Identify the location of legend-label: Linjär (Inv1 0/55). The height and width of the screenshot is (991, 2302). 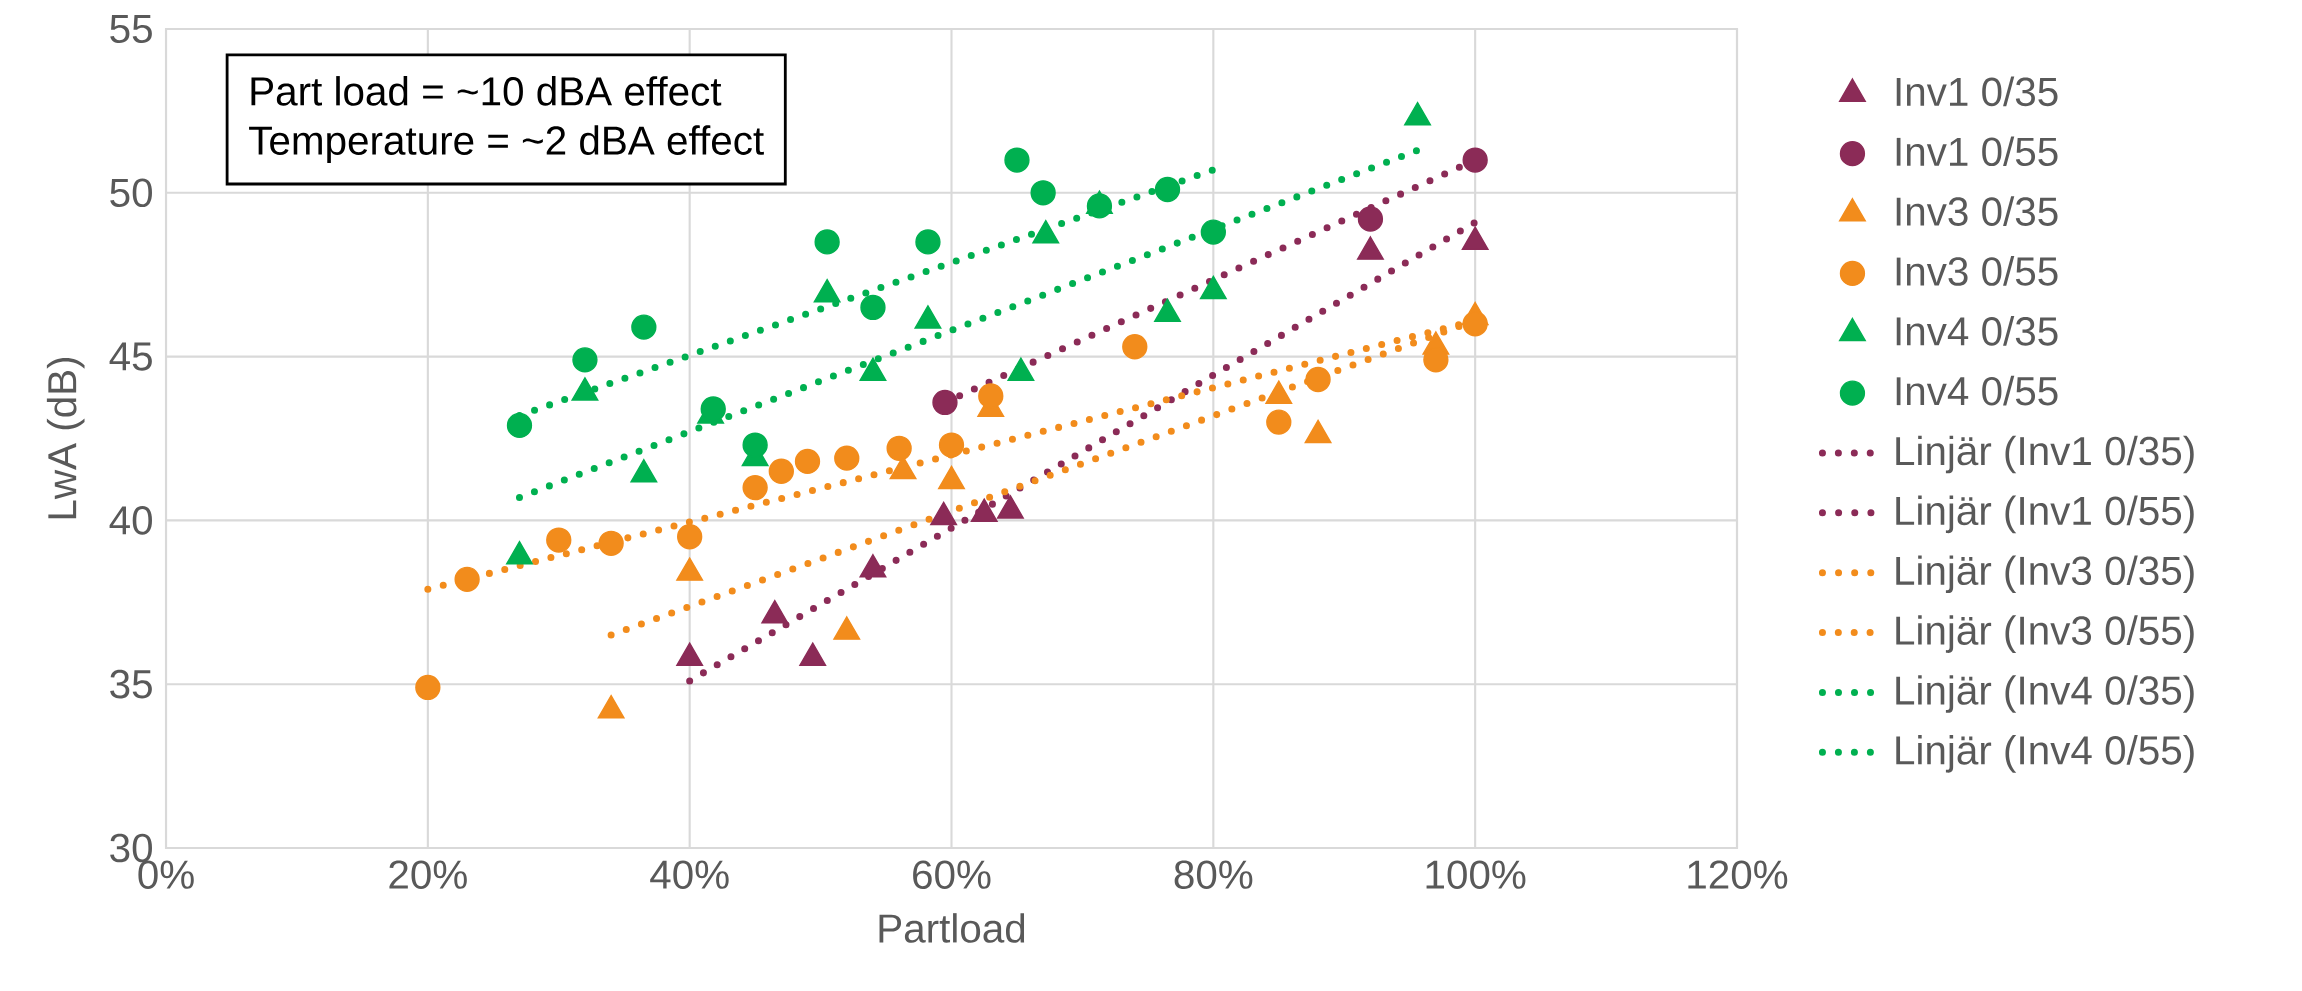
(2045, 514).